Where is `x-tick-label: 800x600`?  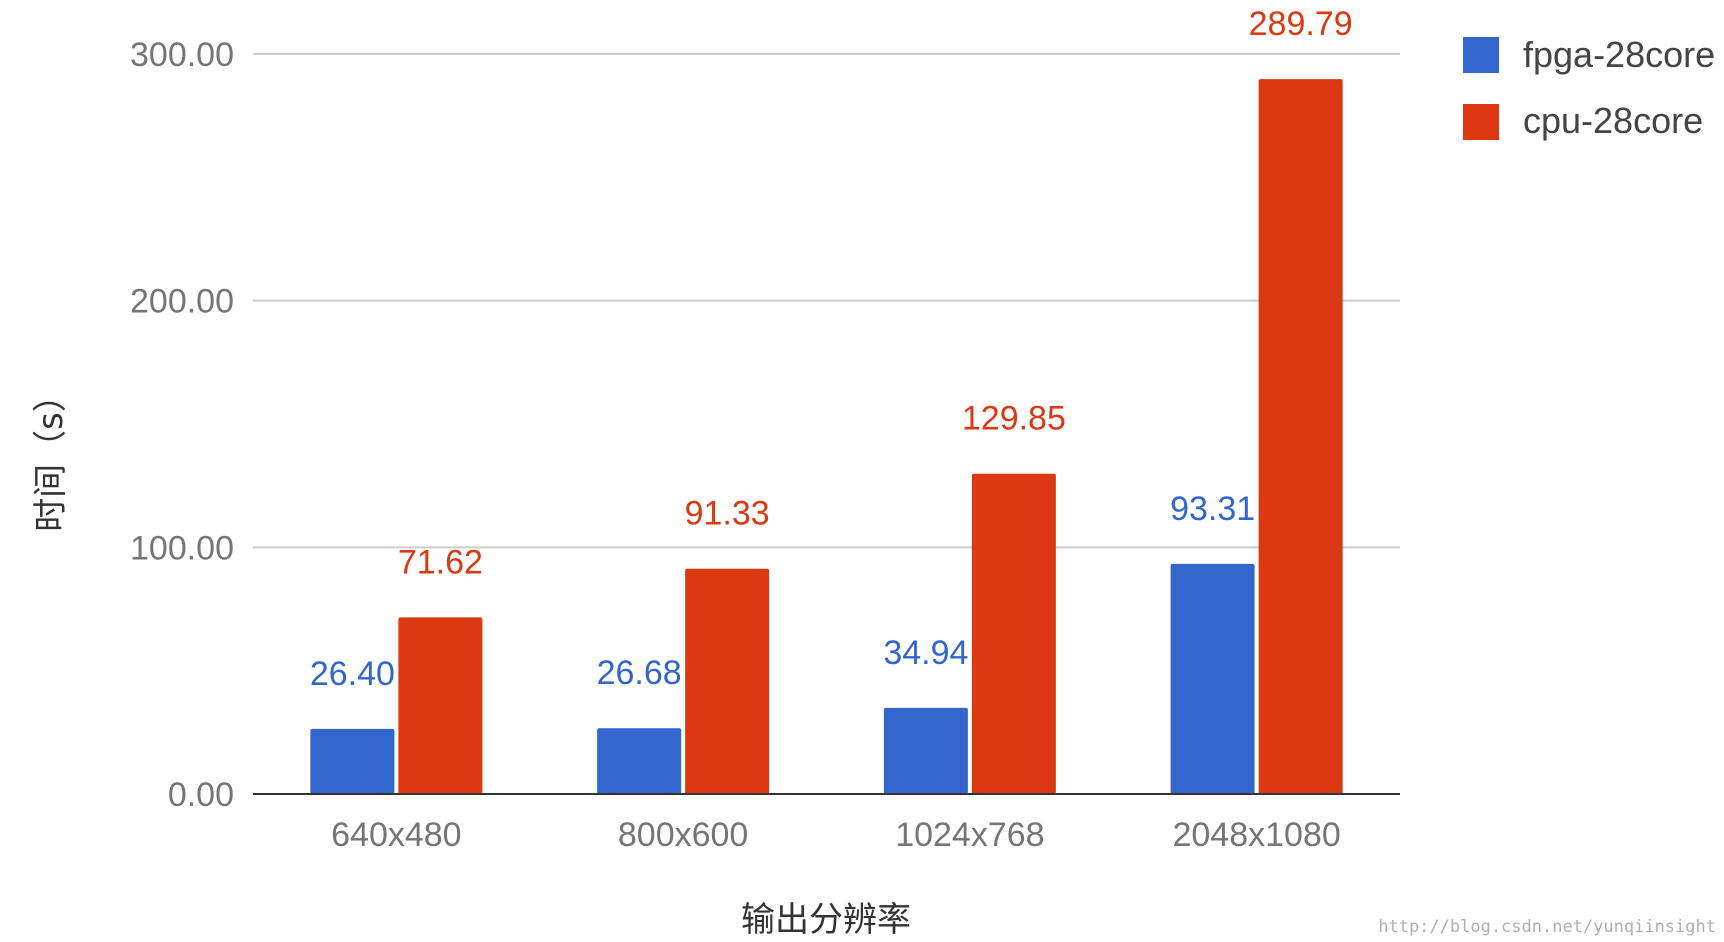 x-tick-label: 800x600 is located at coordinates (683, 835).